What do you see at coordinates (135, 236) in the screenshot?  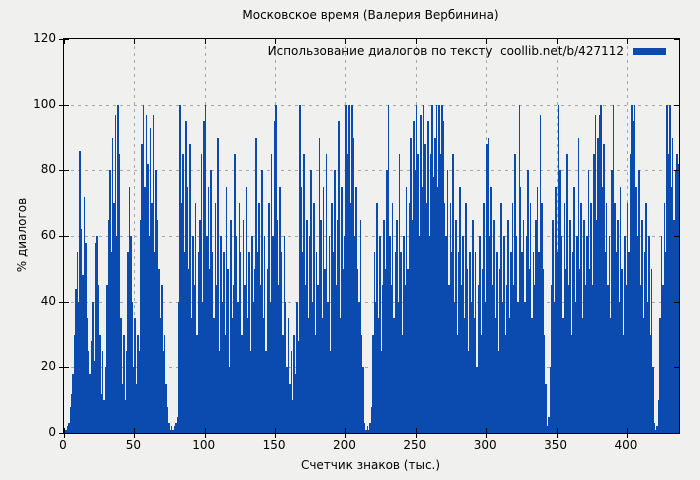 I see `gridline-vertical` at bounding box center [135, 236].